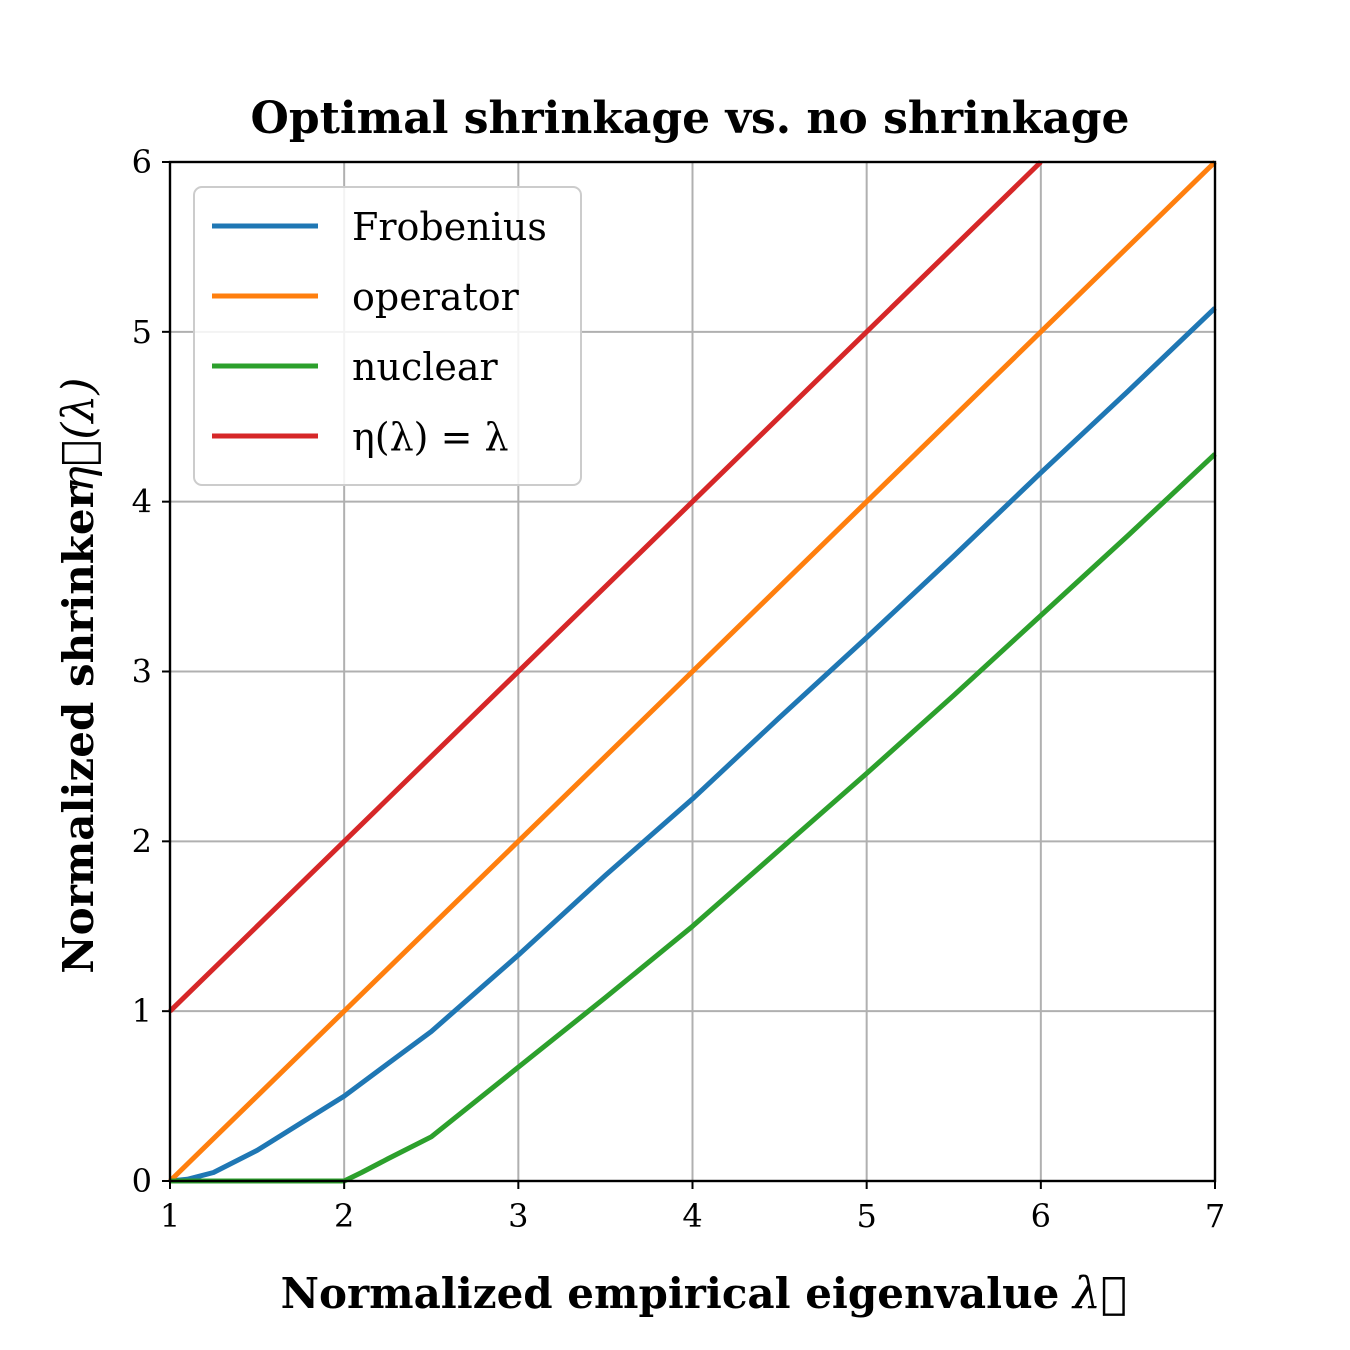  I want to click on chart-title: Optimal shrinkage vs. no shrinkage, so click(690, 118).